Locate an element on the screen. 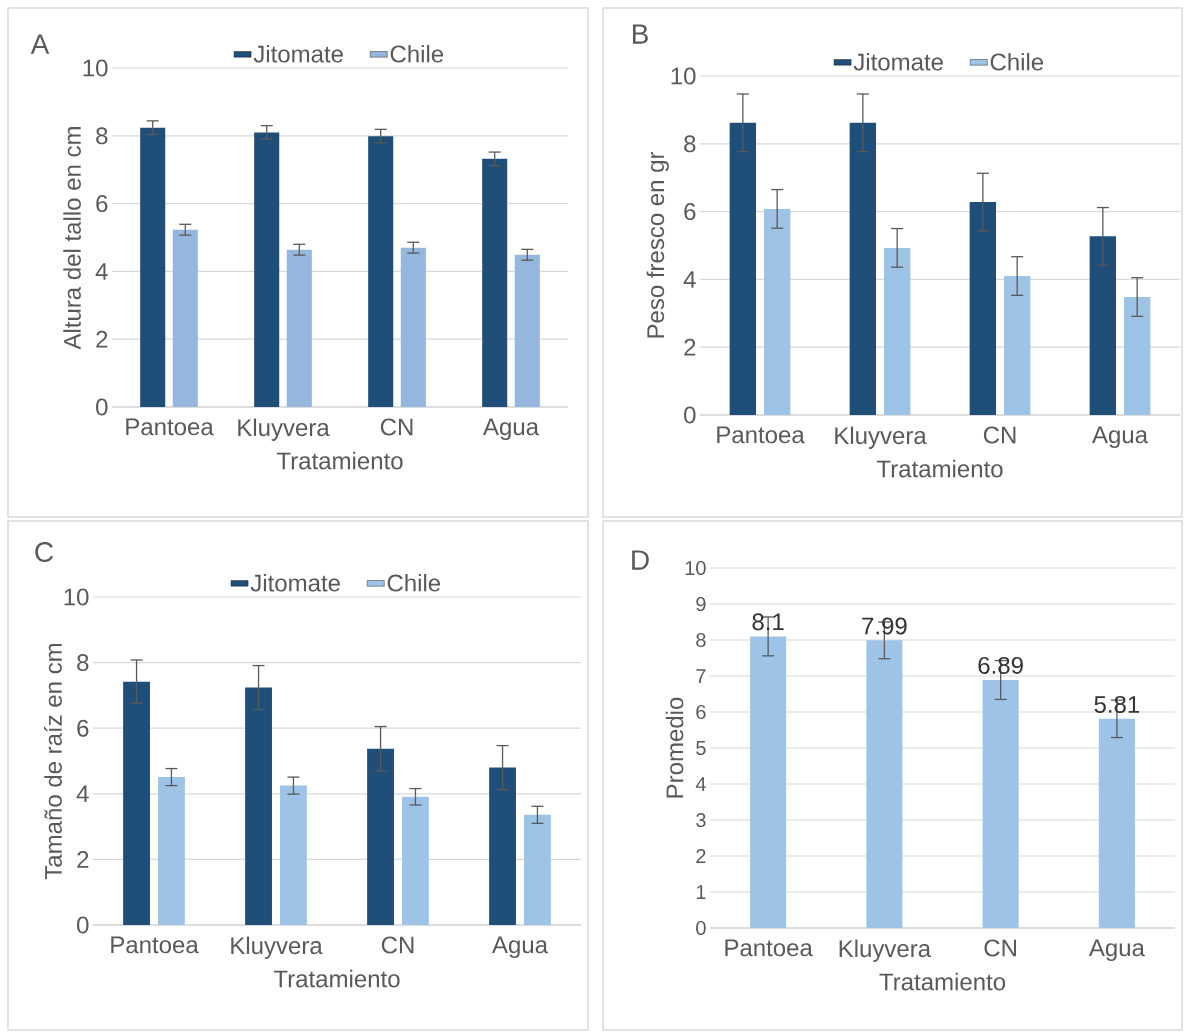 The image size is (1186, 1034). y-tick-label: 1 is located at coordinates (701, 892).